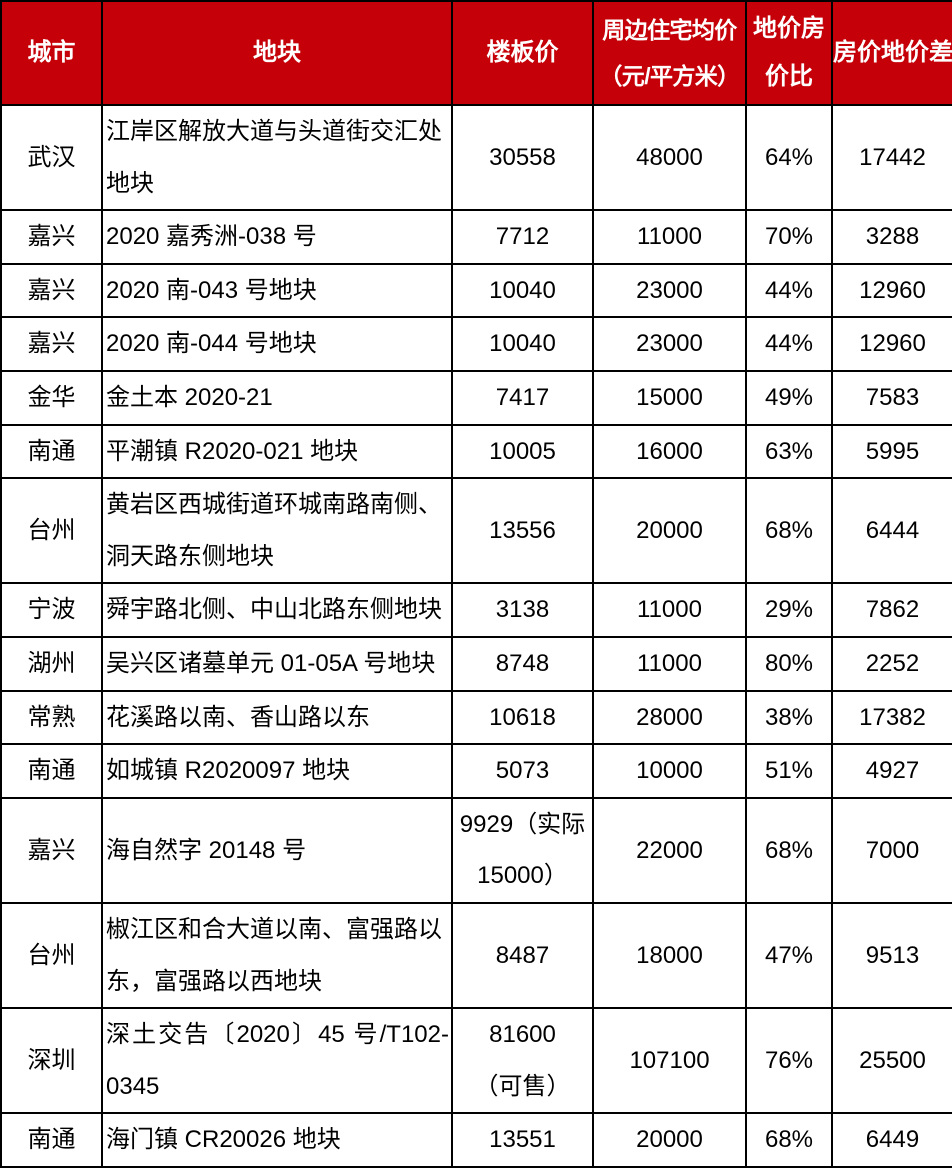  I want to click on cell-plot: 椒江区和合大道以南、富强路以东，富强路以西地块, so click(277, 955).